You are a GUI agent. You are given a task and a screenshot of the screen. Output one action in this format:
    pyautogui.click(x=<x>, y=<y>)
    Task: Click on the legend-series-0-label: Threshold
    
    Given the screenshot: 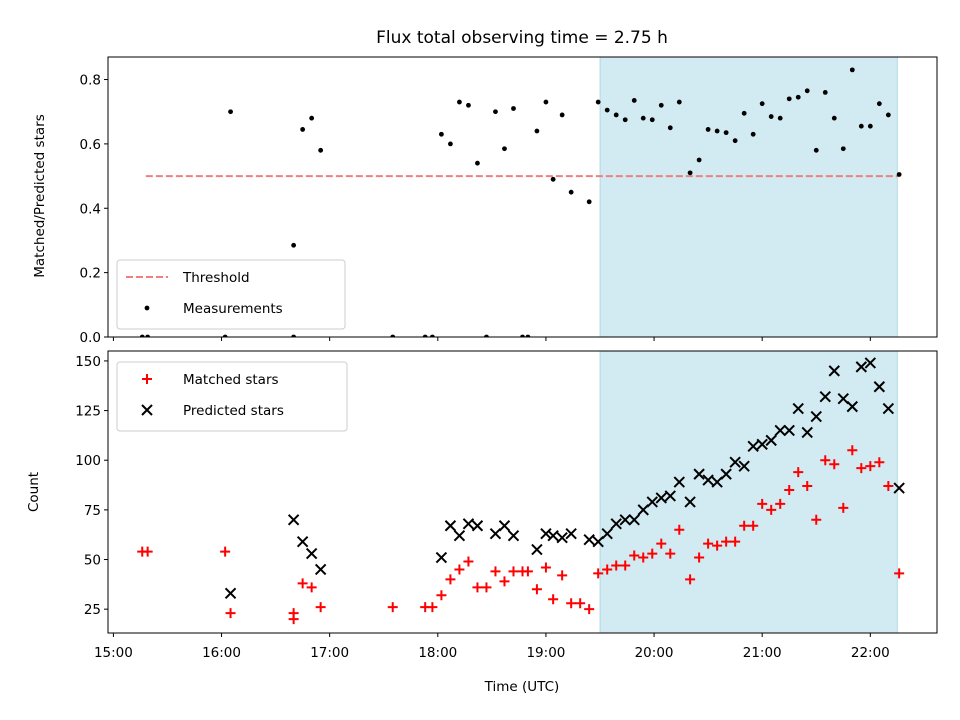 What is the action you would take?
    pyautogui.click(x=216, y=278)
    